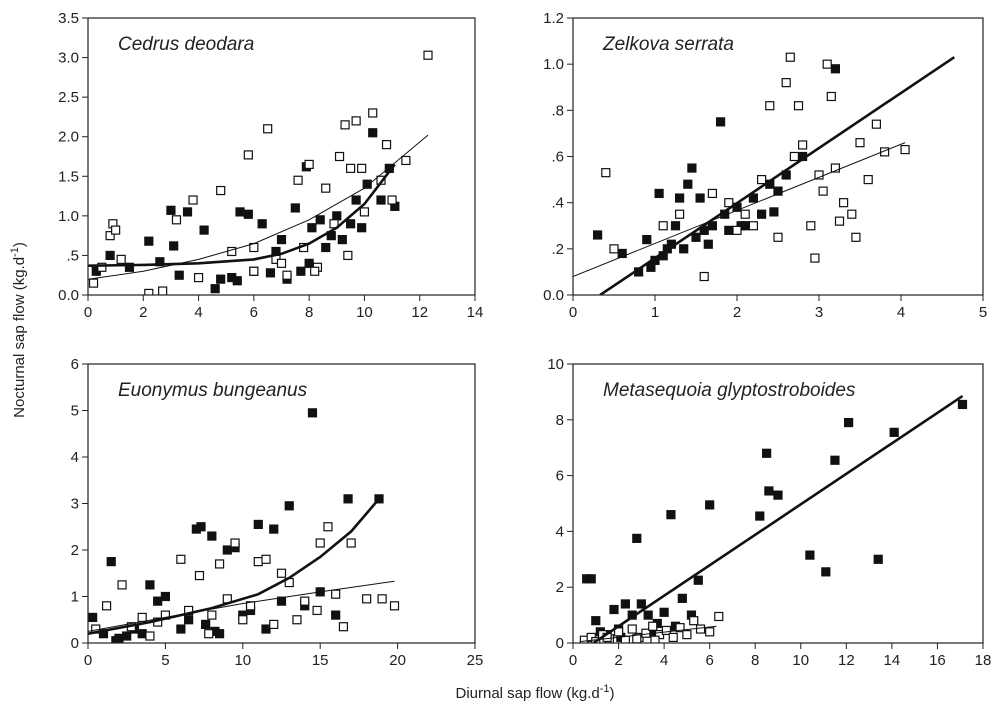 The width and height of the screenshot is (994, 713). I want to click on y-tick-label: 2, so click(75, 550).